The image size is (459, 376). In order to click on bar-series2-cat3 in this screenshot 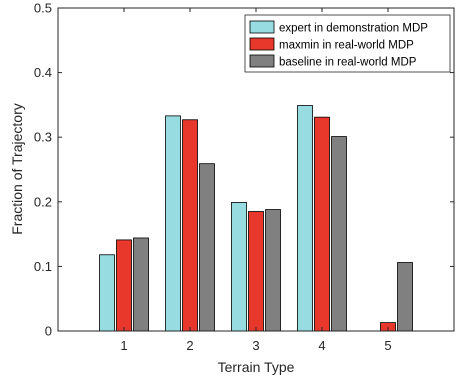, I will do `click(256, 271)`.